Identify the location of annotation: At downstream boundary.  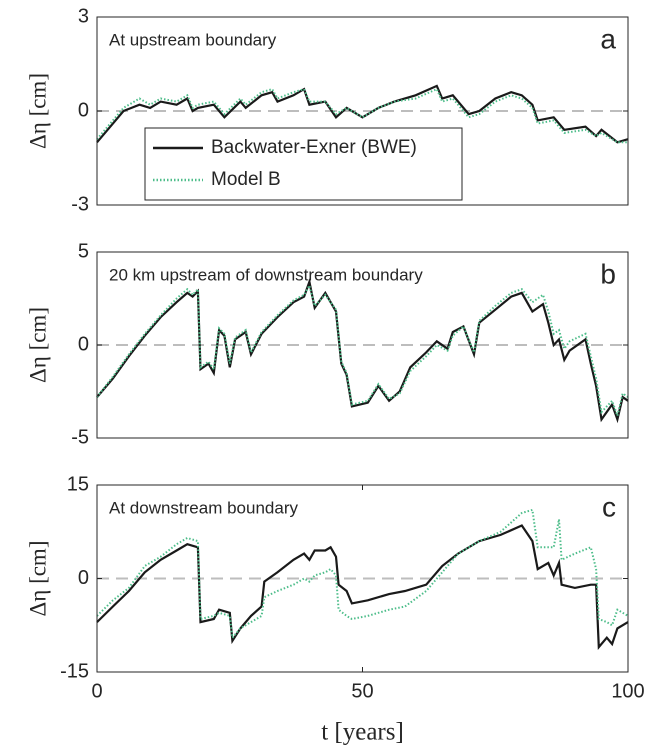
(203, 507).